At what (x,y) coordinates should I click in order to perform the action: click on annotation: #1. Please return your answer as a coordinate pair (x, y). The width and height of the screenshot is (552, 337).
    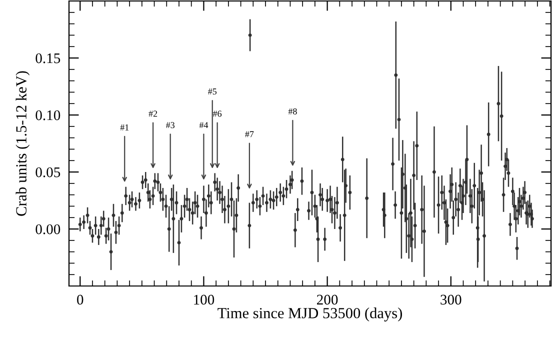
    Looking at the image, I should click on (124, 127).